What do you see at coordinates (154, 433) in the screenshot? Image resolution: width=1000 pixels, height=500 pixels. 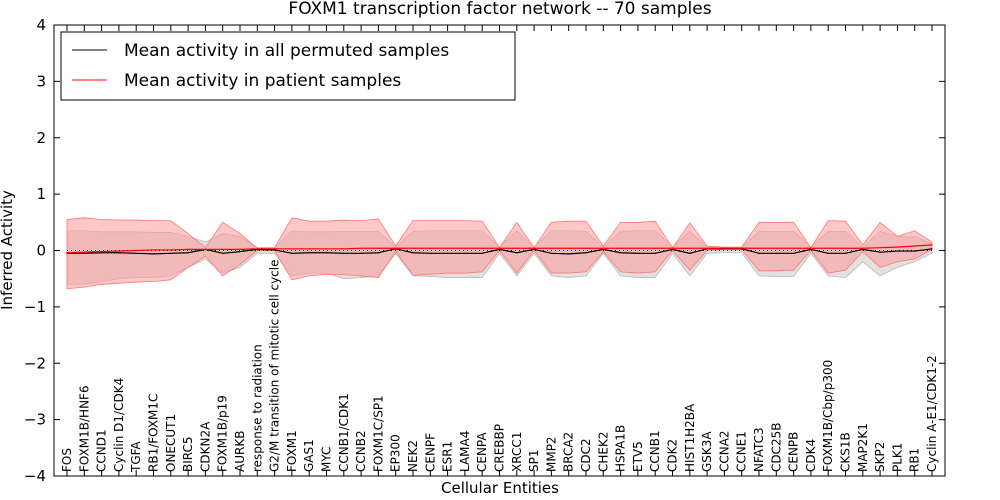 I see `x-tick-label: RB1/FOXM1C` at bounding box center [154, 433].